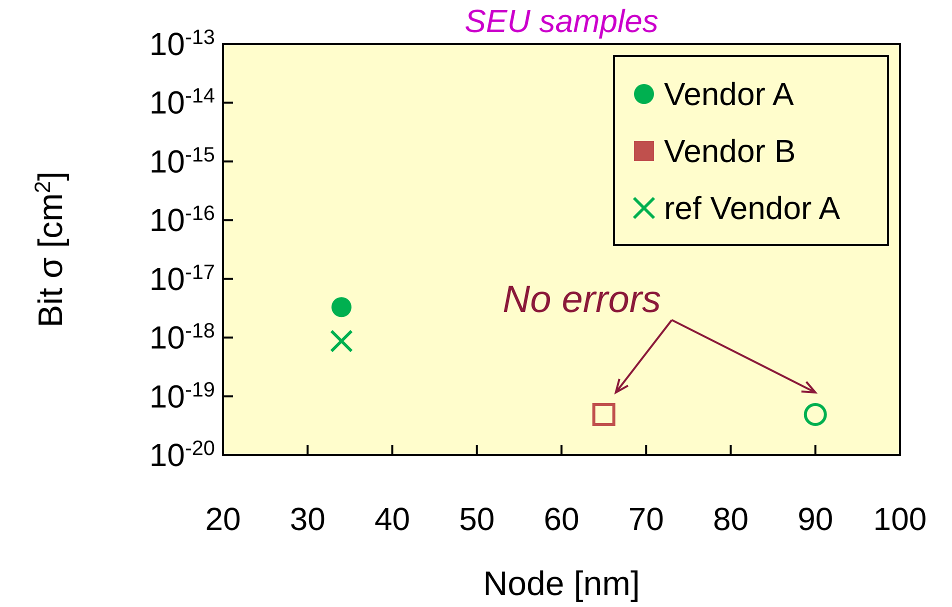 This screenshot has width=952, height=607. What do you see at coordinates (729, 94) in the screenshot?
I see `legend-label: Vendor A` at bounding box center [729, 94].